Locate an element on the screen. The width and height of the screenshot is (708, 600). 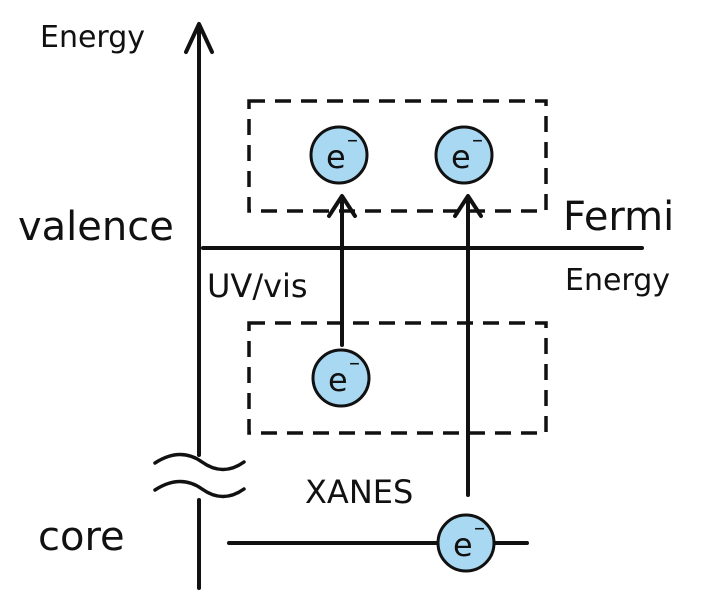
electron-valence: e – is located at coordinates (341, 378).